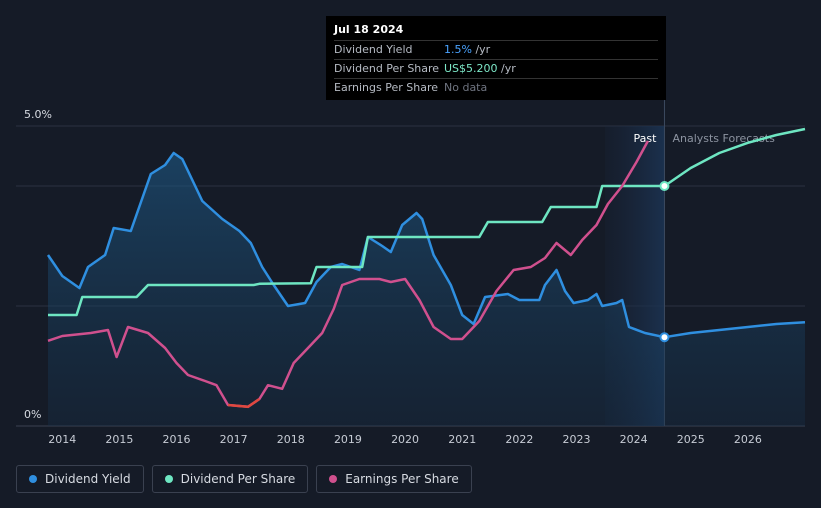 The image size is (821, 508). What do you see at coordinates (38, 114) in the screenshot?
I see `y-tick-label: 5.0%` at bounding box center [38, 114].